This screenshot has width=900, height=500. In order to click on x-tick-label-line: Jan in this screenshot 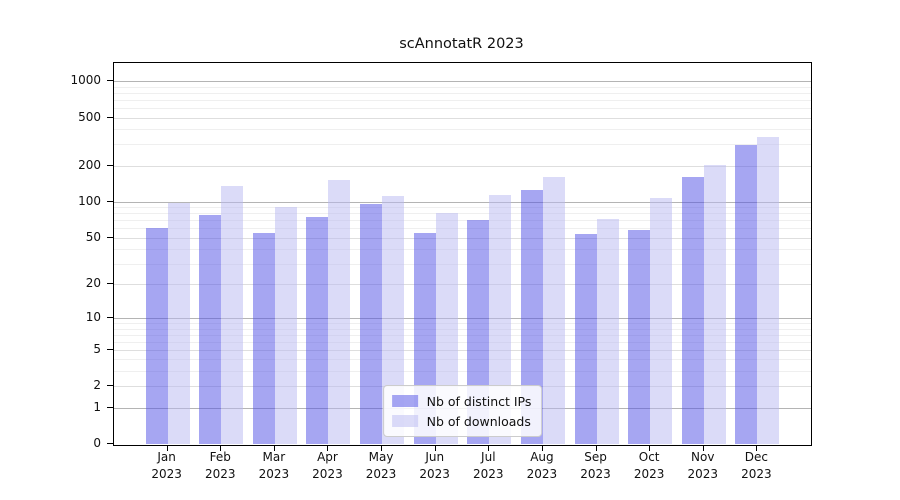, I will do `click(166, 457)`.